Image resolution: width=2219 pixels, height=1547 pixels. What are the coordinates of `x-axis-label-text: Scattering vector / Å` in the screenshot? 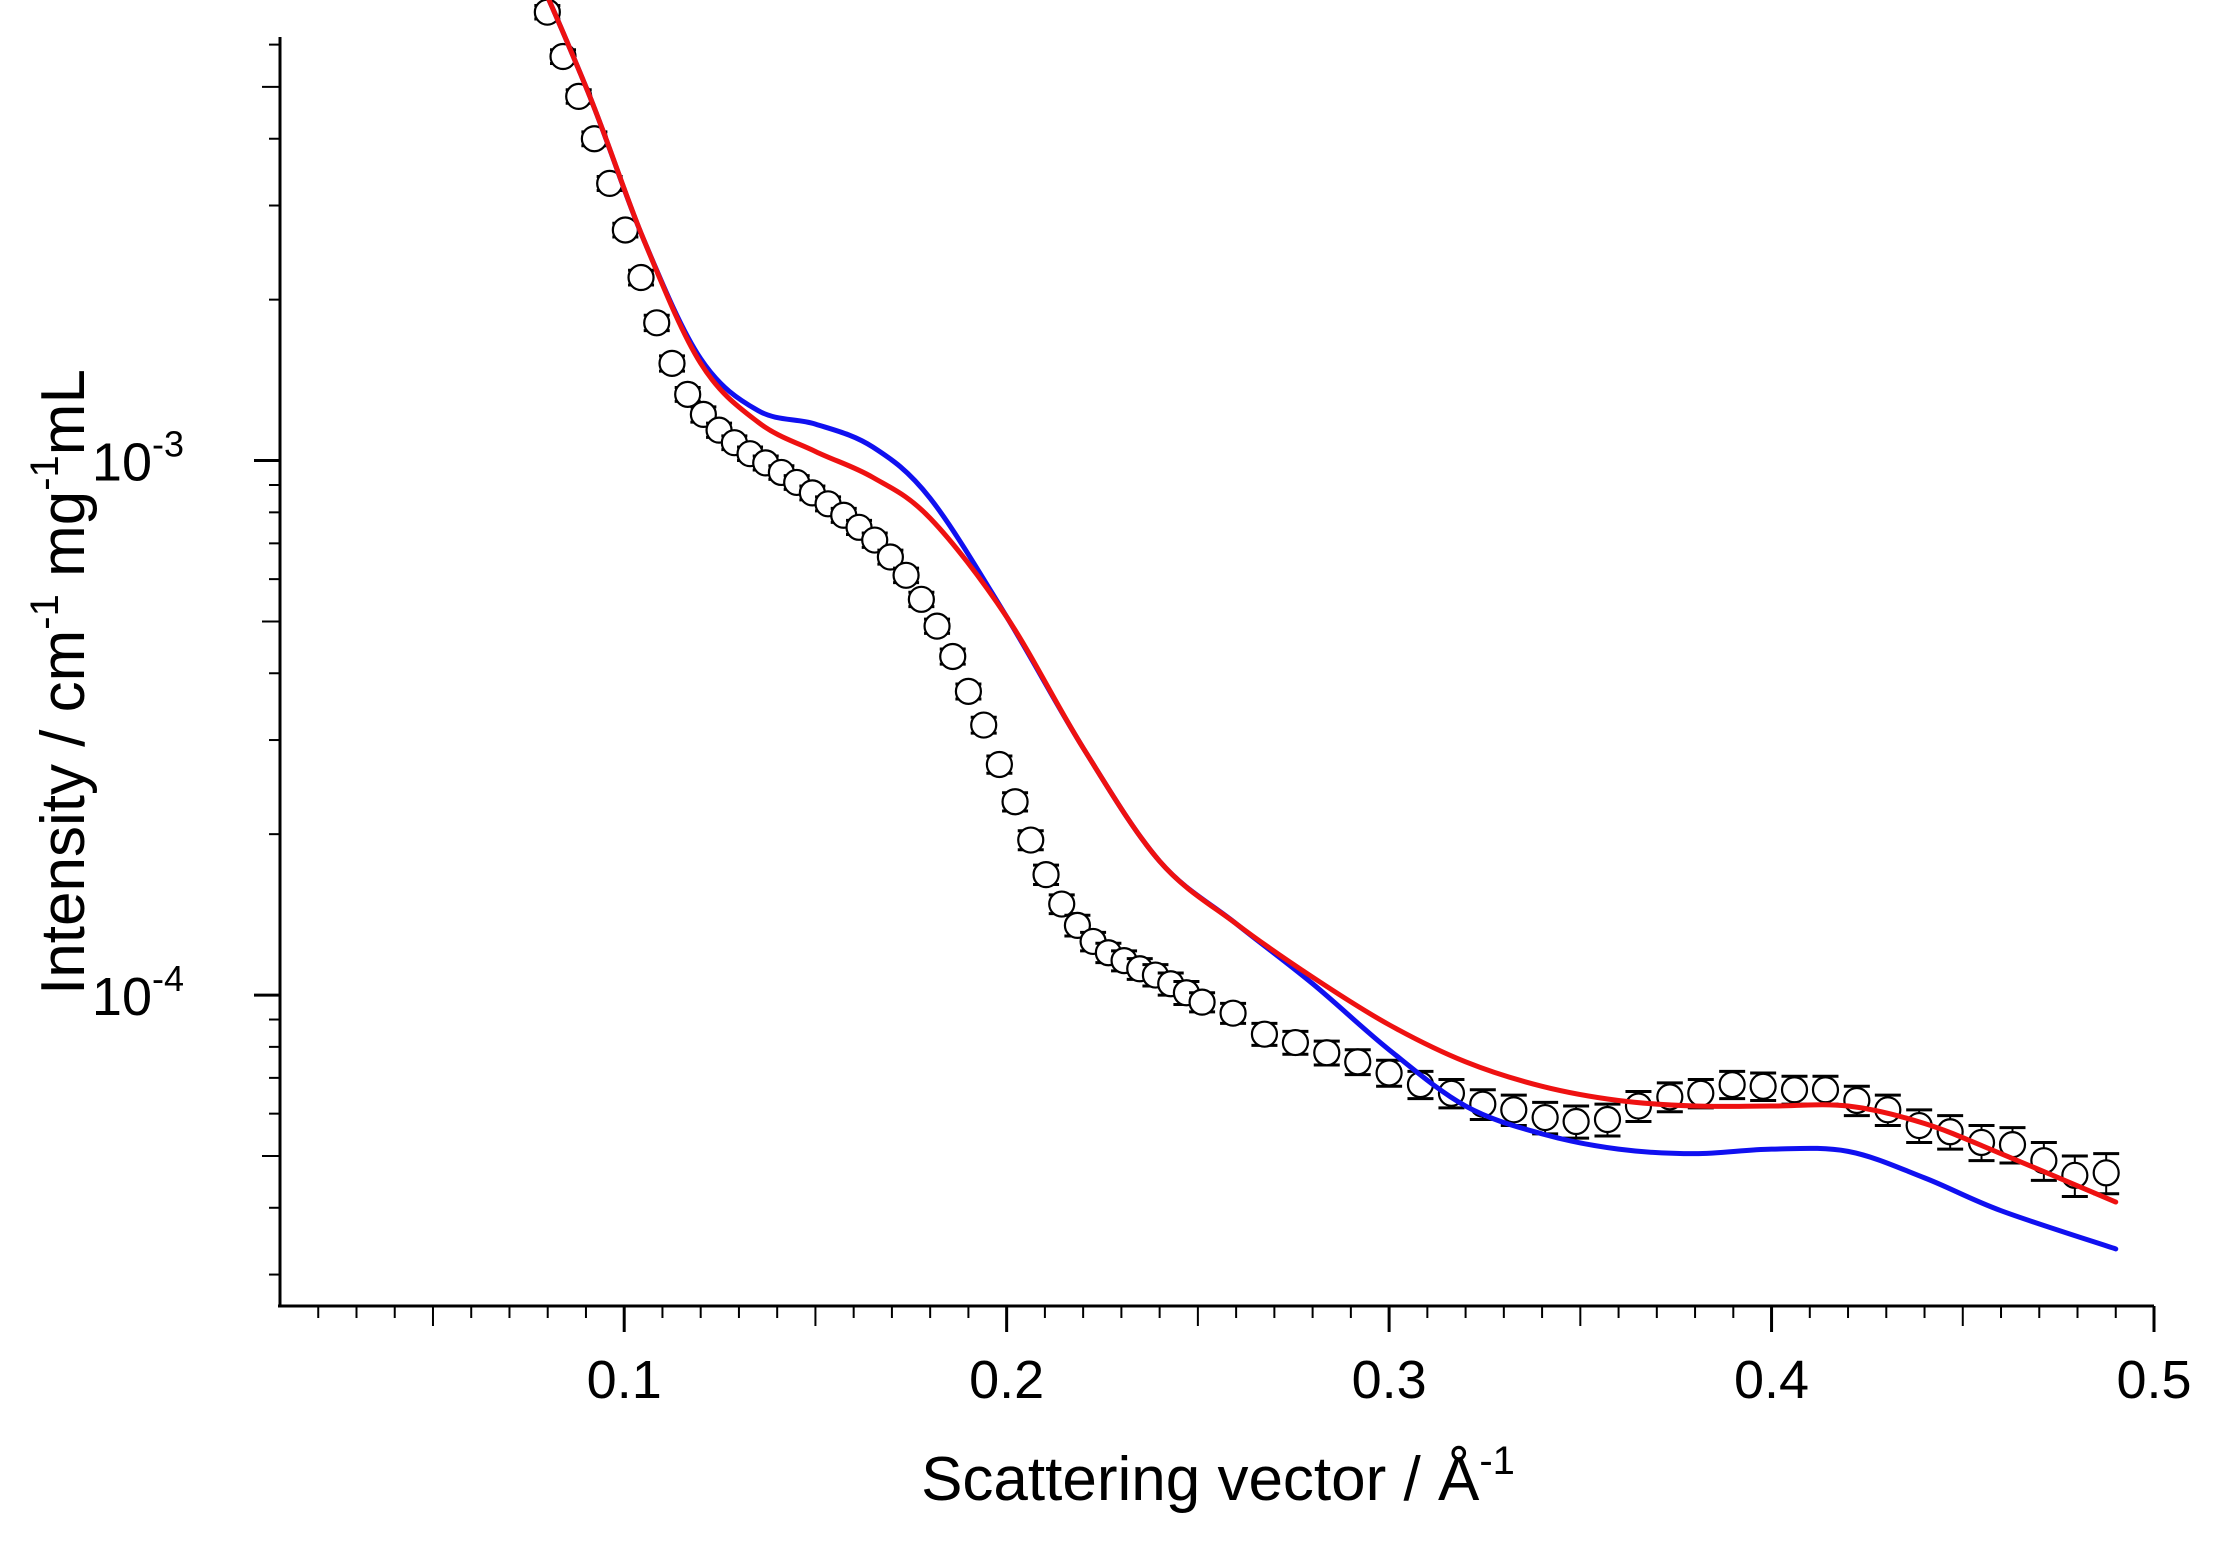 It's located at (1200, 1479).